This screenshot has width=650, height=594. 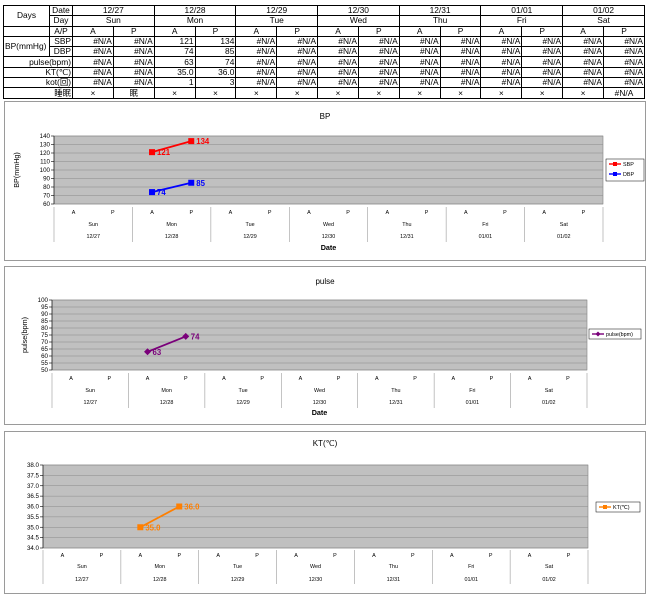 What do you see at coordinates (33, 527) in the screenshot?
I see `y-tick-label: 35.0` at bounding box center [33, 527].